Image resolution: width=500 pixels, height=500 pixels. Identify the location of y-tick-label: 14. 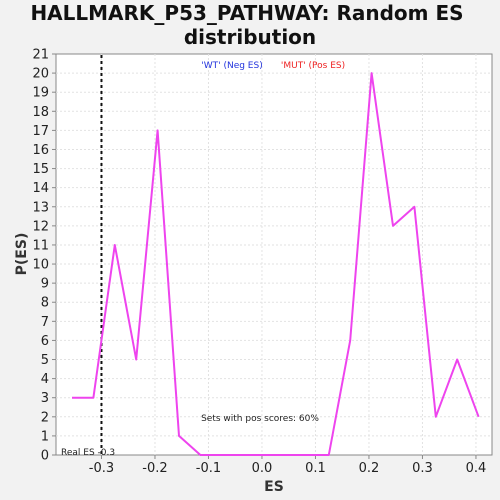
(40, 188).